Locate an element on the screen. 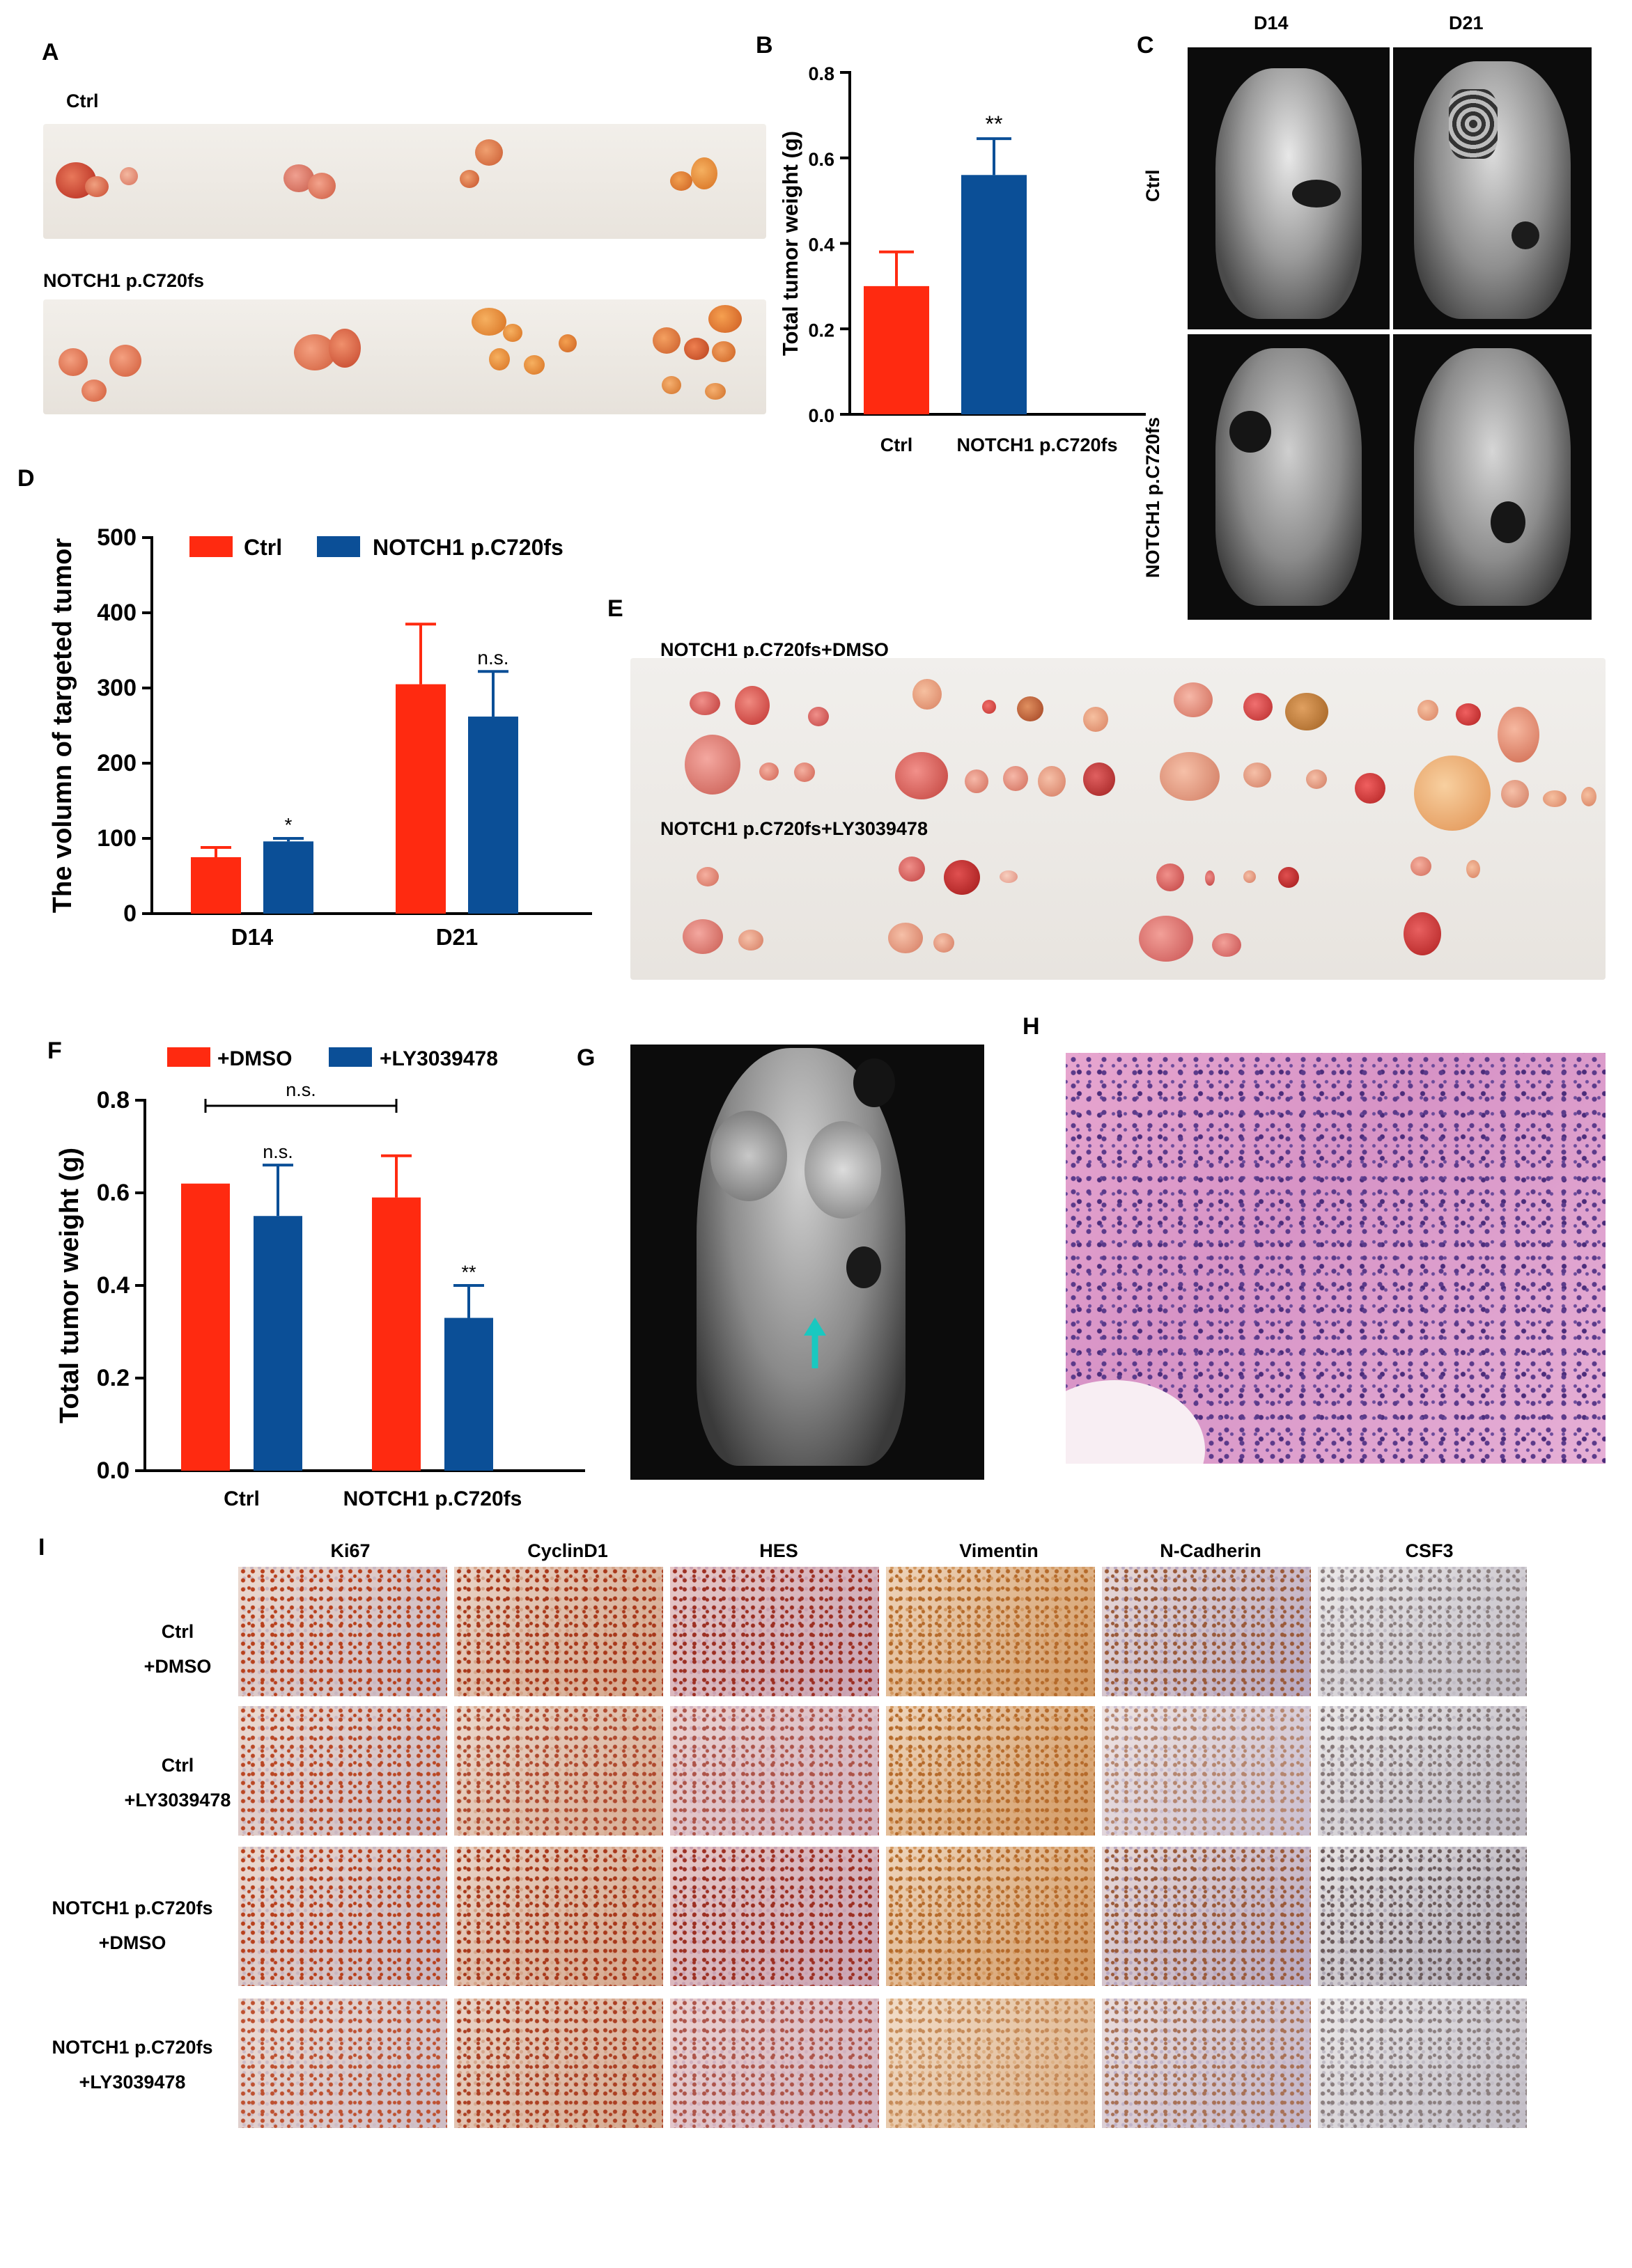 This screenshot has width=1632, height=2268. y-tick-label: 100 is located at coordinates (117, 838).